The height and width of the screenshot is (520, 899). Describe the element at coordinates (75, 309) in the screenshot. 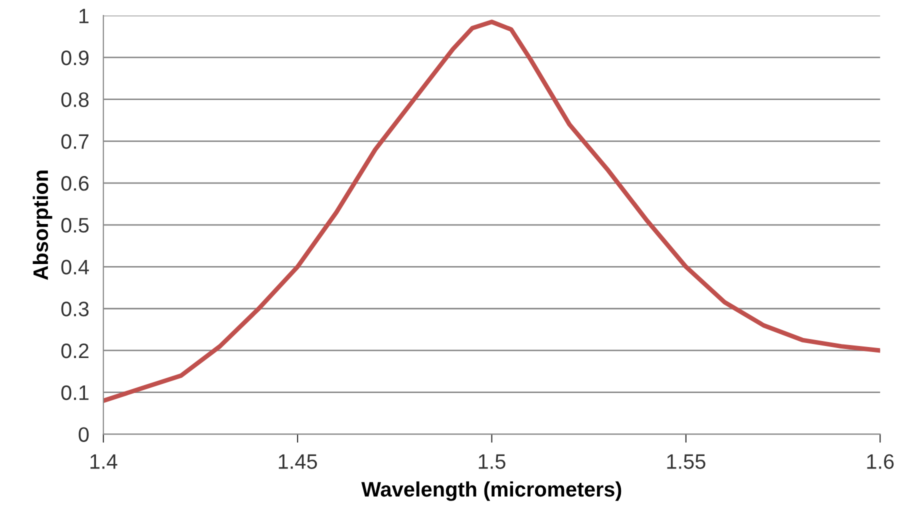

I see `y-tick-label: 0.3` at that location.